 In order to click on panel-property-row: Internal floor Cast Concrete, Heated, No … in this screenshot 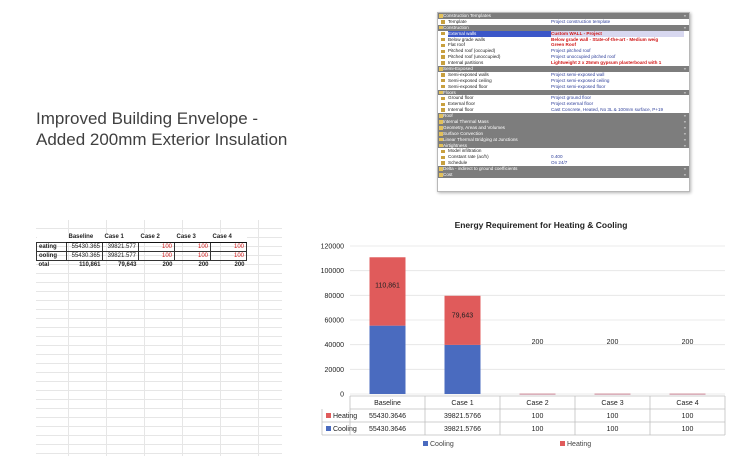, I will do `click(563, 110)`.